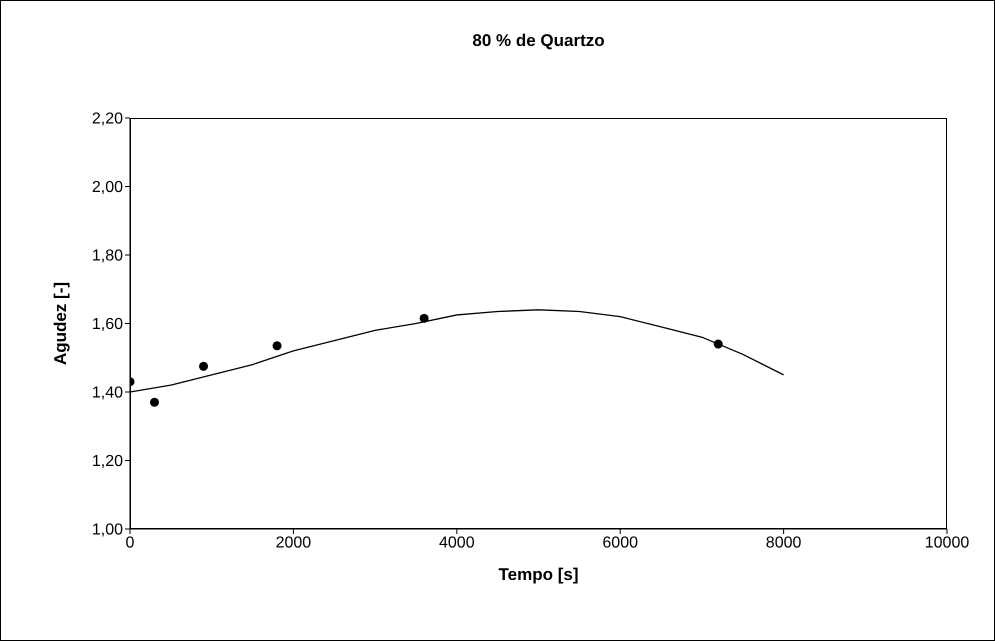 The height and width of the screenshot is (641, 995). What do you see at coordinates (620, 543) in the screenshot?
I see `x-tick-label: 6000` at bounding box center [620, 543].